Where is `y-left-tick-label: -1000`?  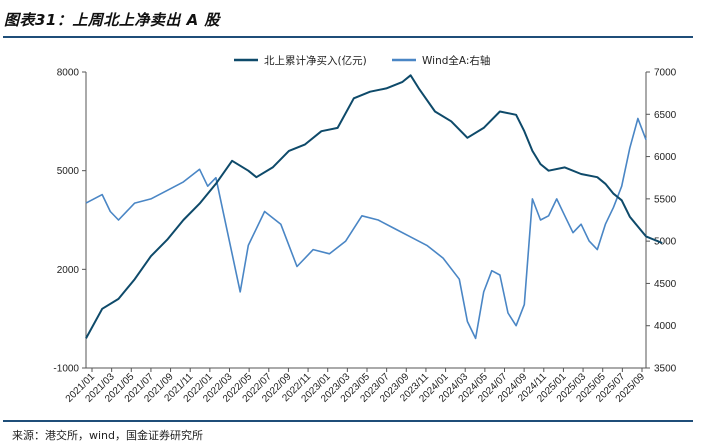 y-left-tick-label: -1000 is located at coordinates (66, 369).